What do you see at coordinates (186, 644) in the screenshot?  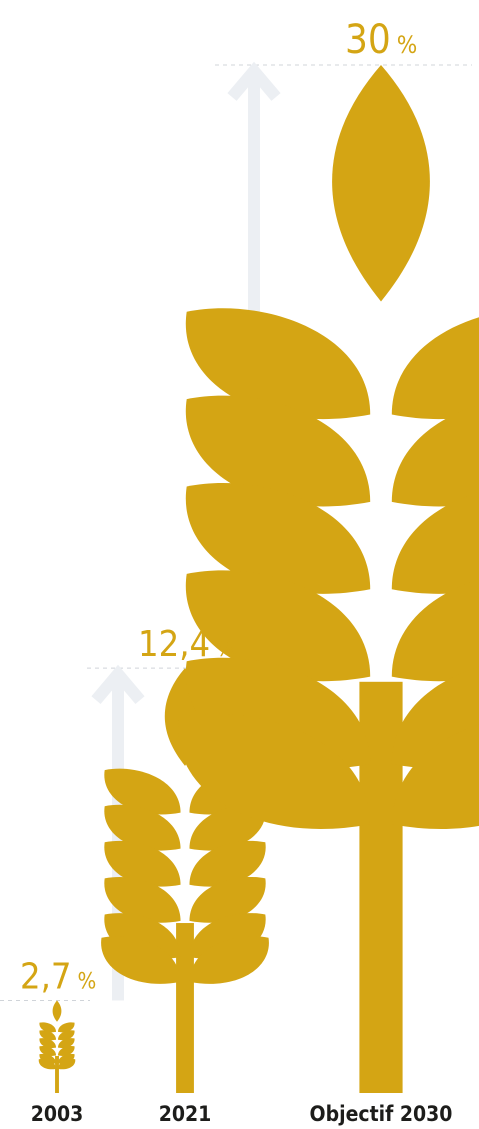 I see `value-label: 12,4%` at bounding box center [186, 644].